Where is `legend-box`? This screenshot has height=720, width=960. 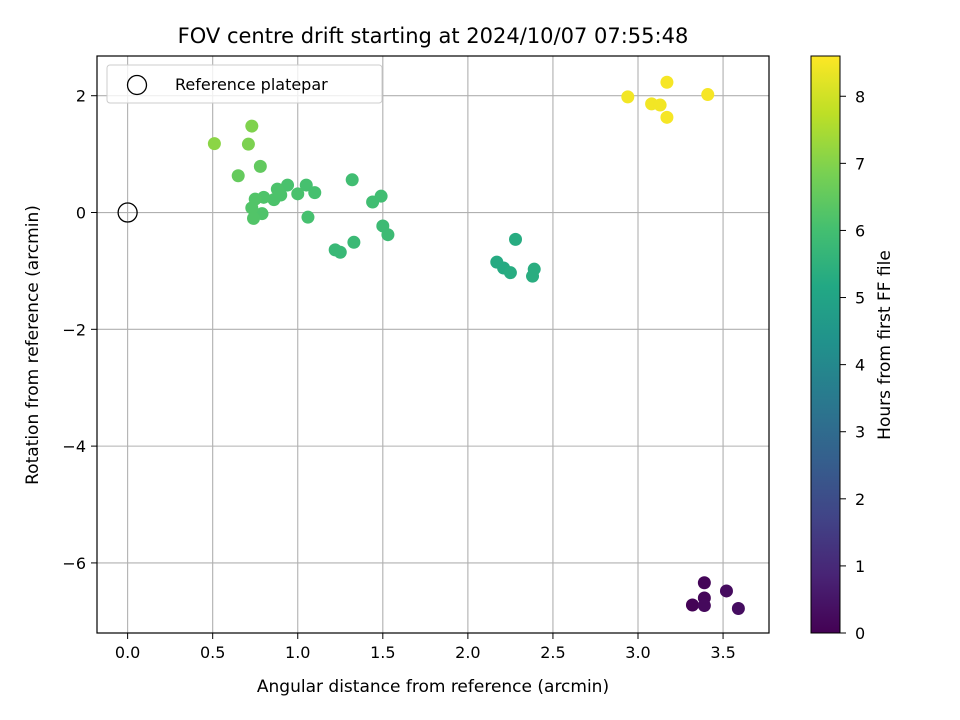
legend-box is located at coordinates (244, 84).